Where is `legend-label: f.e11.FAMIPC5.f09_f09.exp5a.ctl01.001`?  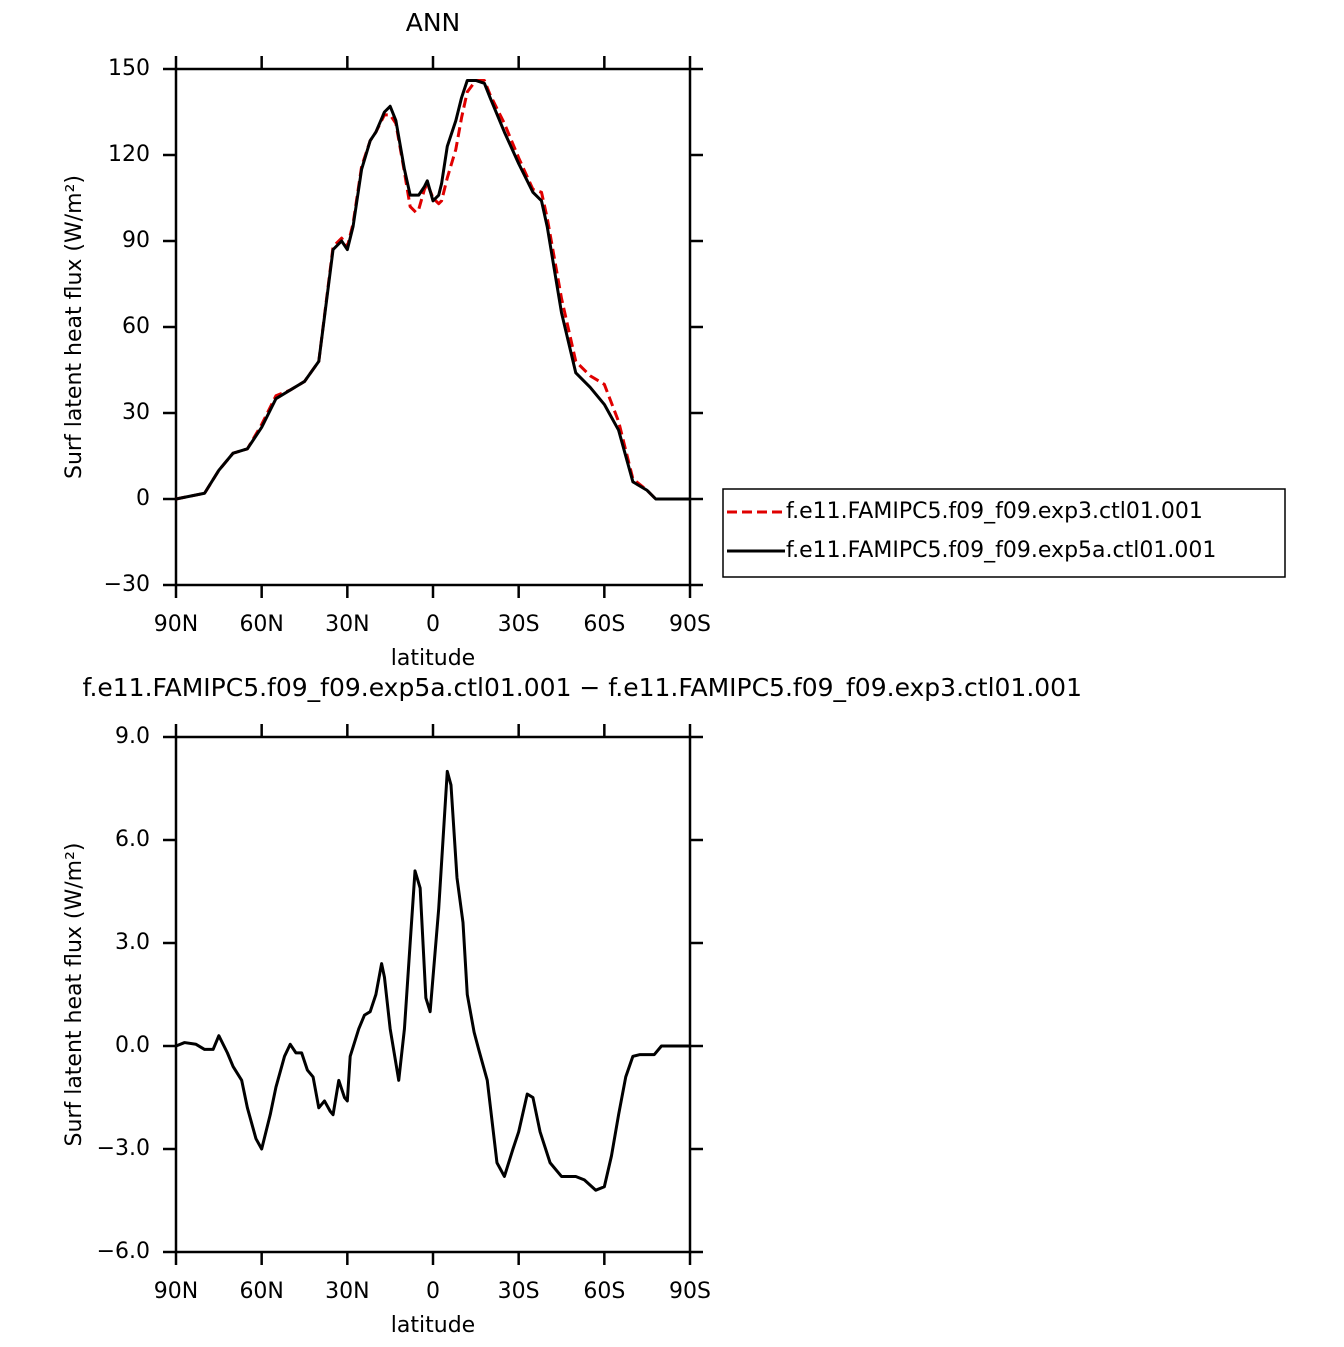 legend-label: f.e11.FAMIPC5.f09_f09.exp5a.ctl01.001 is located at coordinates (1001, 550).